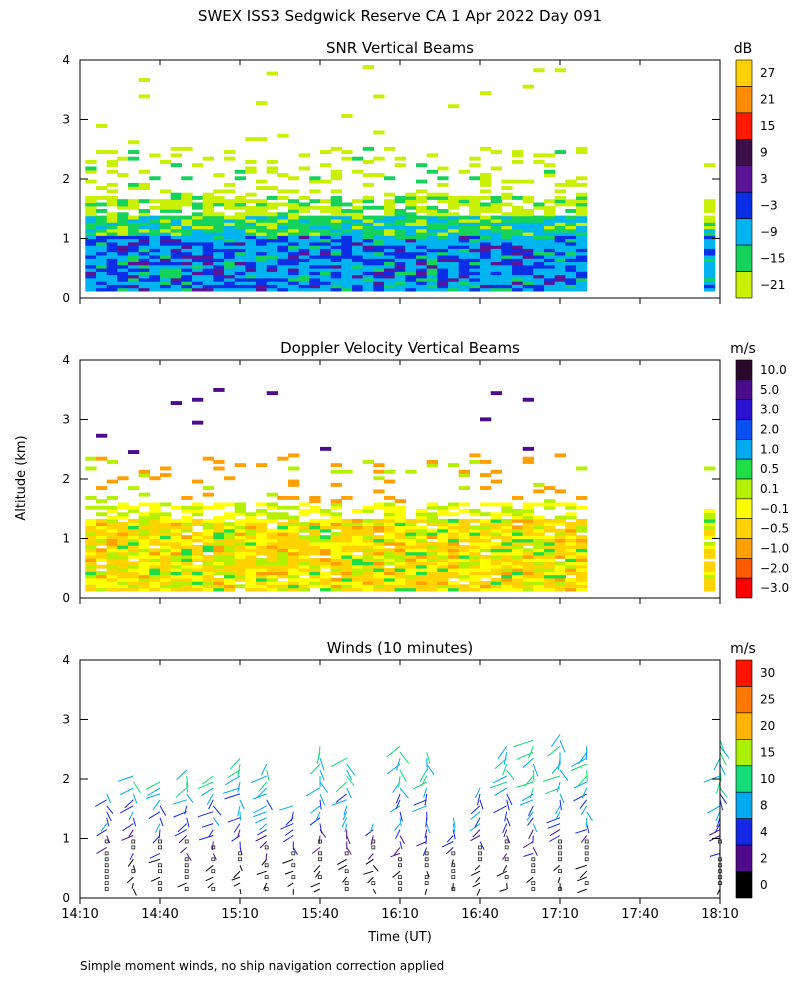 The width and height of the screenshot is (800, 1004). Describe the element at coordinates (769, 429) in the screenshot. I see `colorbar-label: 2.0` at that location.